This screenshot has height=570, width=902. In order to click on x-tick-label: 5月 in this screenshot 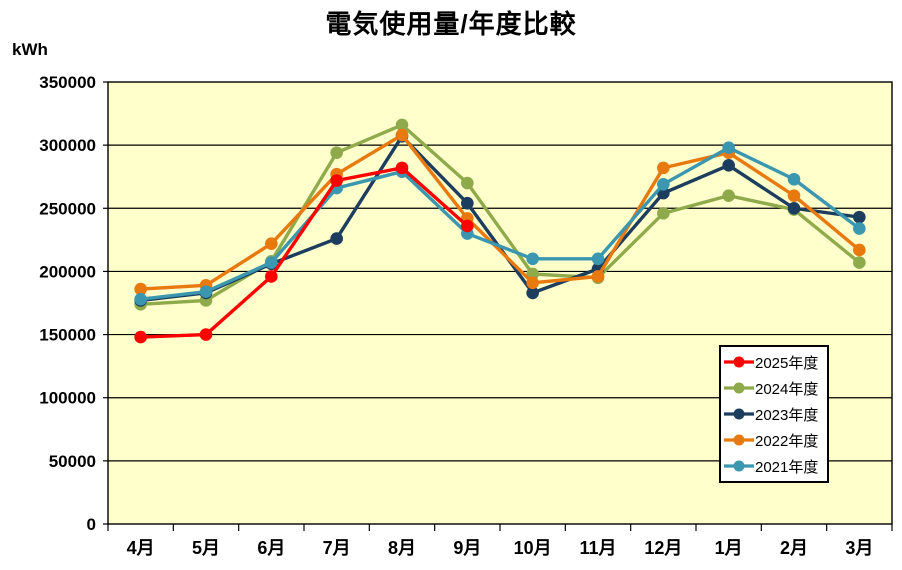, I will do `click(206, 548)`.